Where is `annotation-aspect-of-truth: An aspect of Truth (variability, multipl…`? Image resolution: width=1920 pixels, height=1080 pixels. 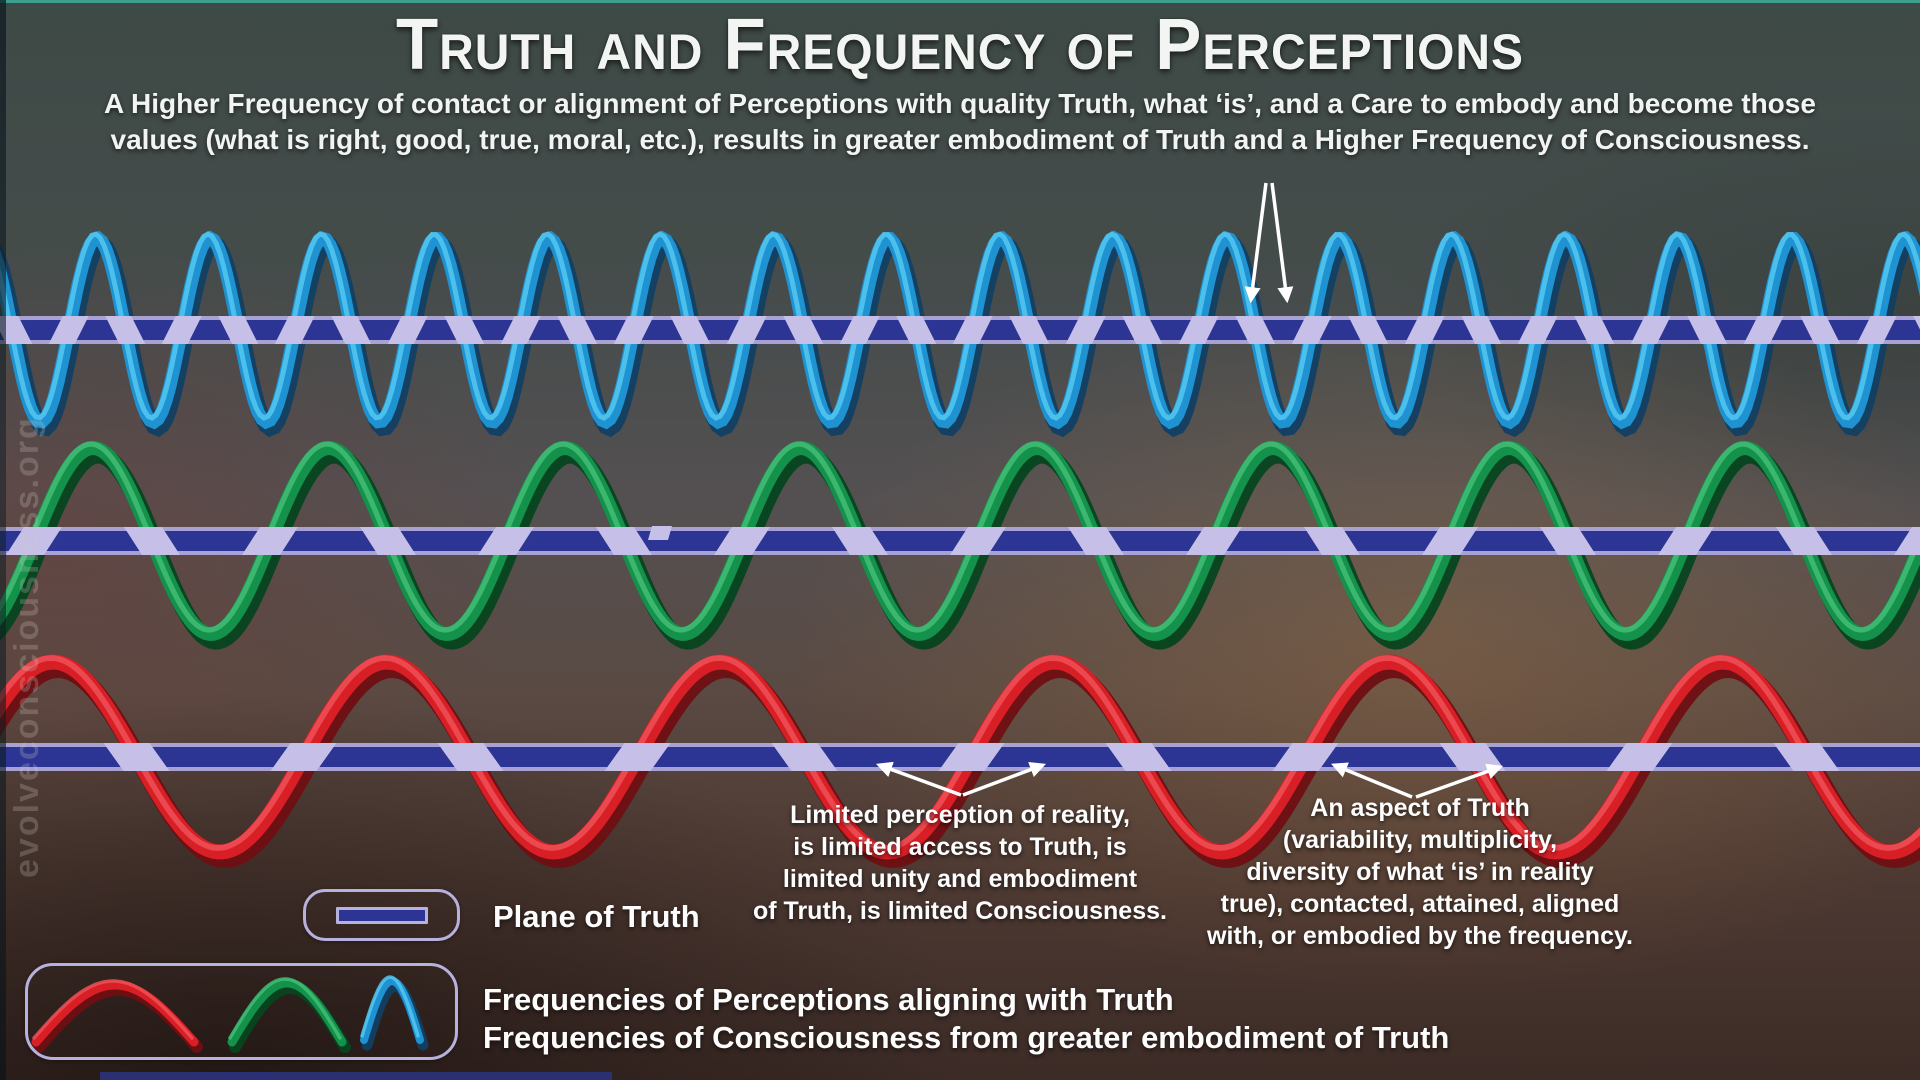 annotation-aspect-of-truth: An aspect of Truth (variability, multipl… is located at coordinates (1420, 872).